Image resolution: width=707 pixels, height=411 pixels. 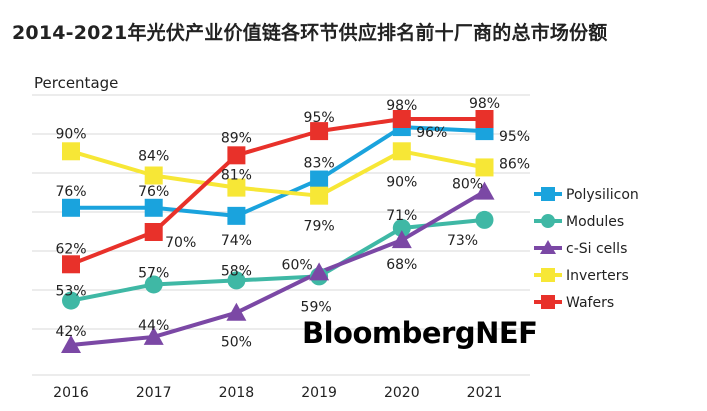 I want to click on data-label: 79%, so click(x=319, y=227).